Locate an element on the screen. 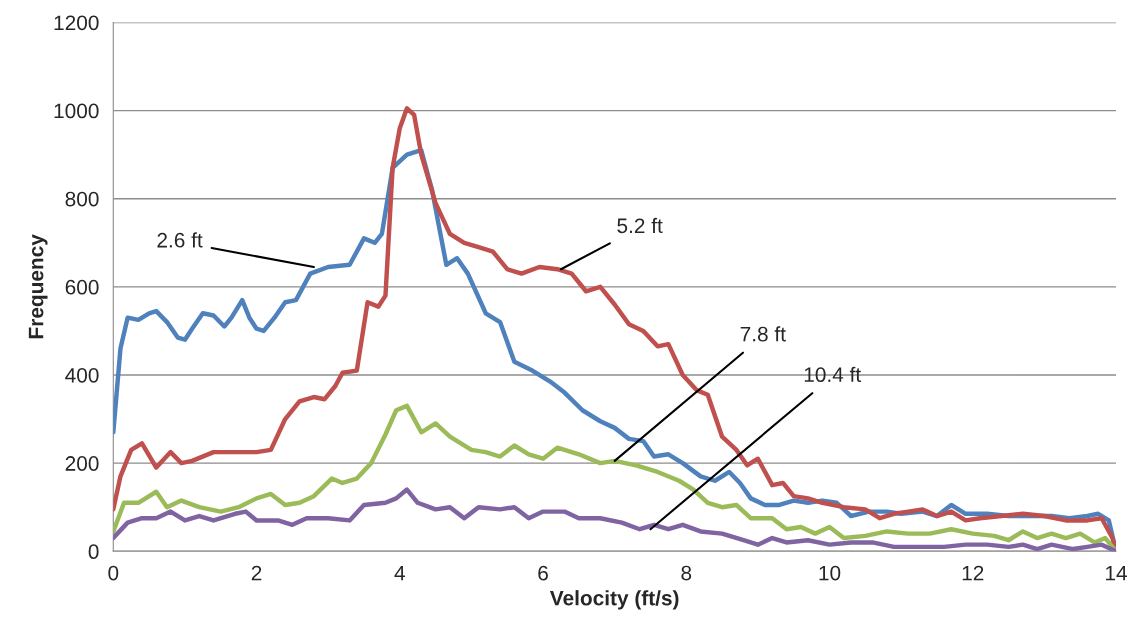 The height and width of the screenshot is (641, 1133). annotation: 10.4 ft is located at coordinates (832, 374).